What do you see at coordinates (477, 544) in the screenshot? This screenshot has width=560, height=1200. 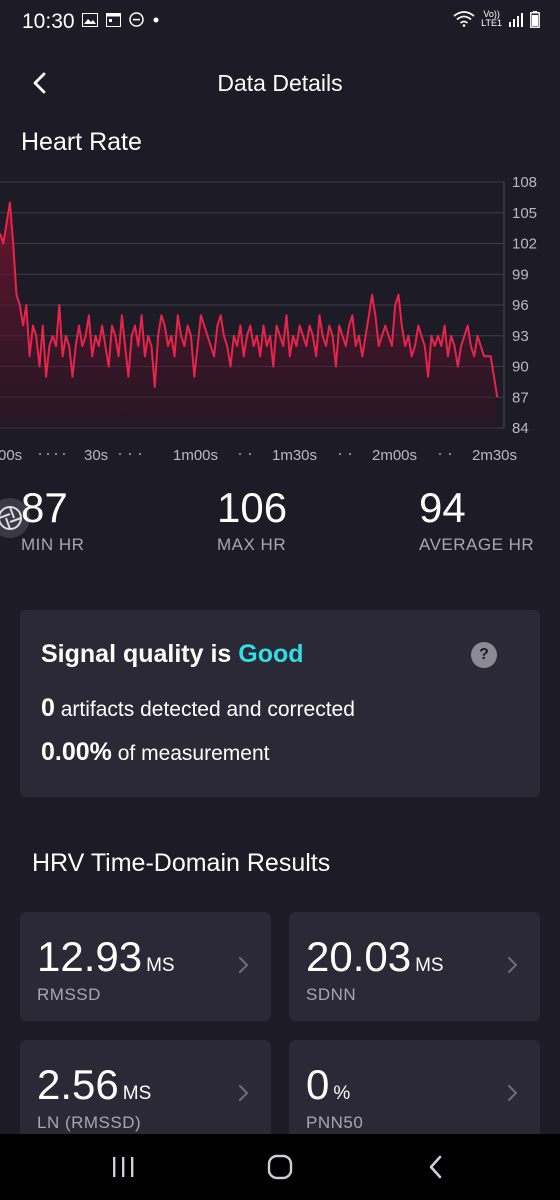 I see `average-hr-label: AVERAGE HR` at bounding box center [477, 544].